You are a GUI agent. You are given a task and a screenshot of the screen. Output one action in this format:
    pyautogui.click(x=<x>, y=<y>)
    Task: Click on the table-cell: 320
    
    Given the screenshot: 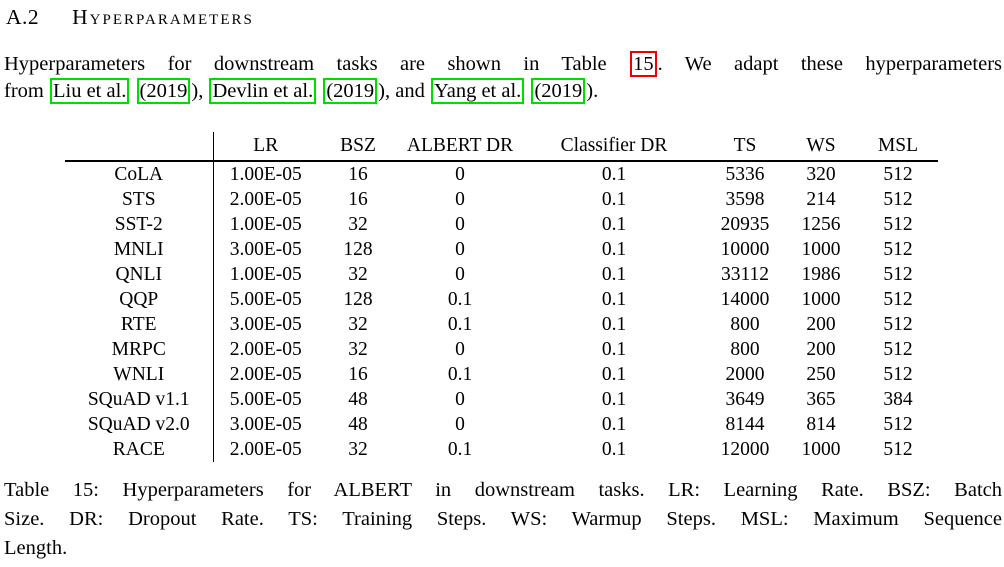 What is the action you would take?
    pyautogui.click(x=821, y=174)
    